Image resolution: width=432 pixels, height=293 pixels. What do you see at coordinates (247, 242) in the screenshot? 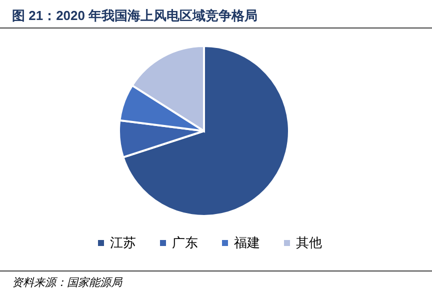
I see `legend-label: 福建` at bounding box center [247, 242].